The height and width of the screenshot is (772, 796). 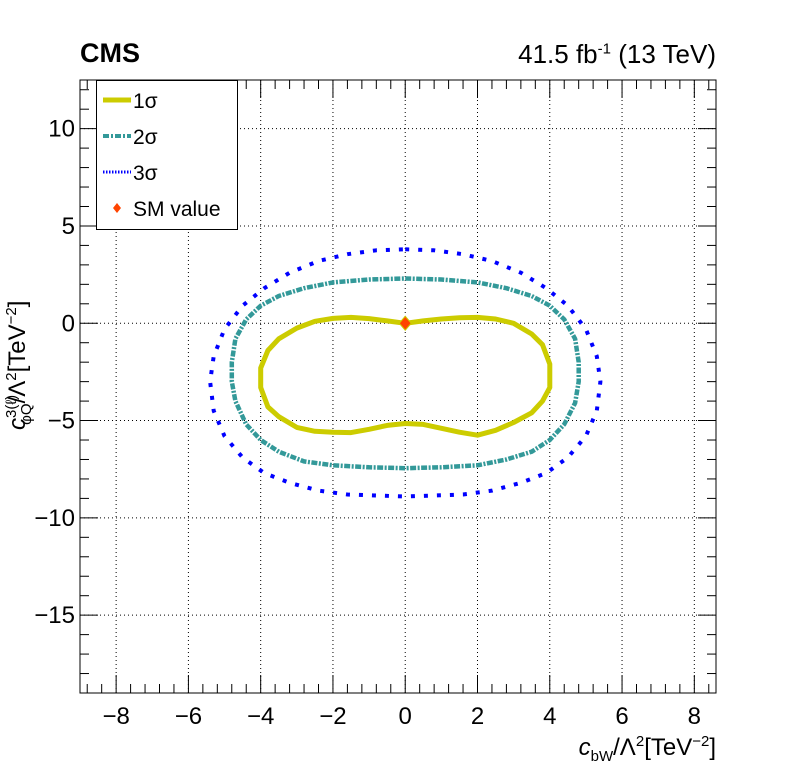 I want to click on contour-2sigma, so click(x=405, y=373).